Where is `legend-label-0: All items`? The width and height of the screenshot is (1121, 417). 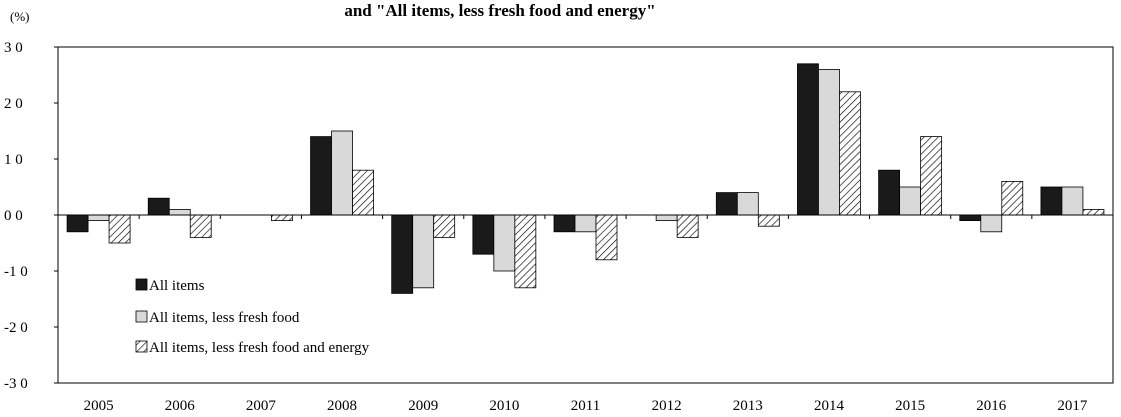
legend-label-0: All items is located at coordinates (177, 286).